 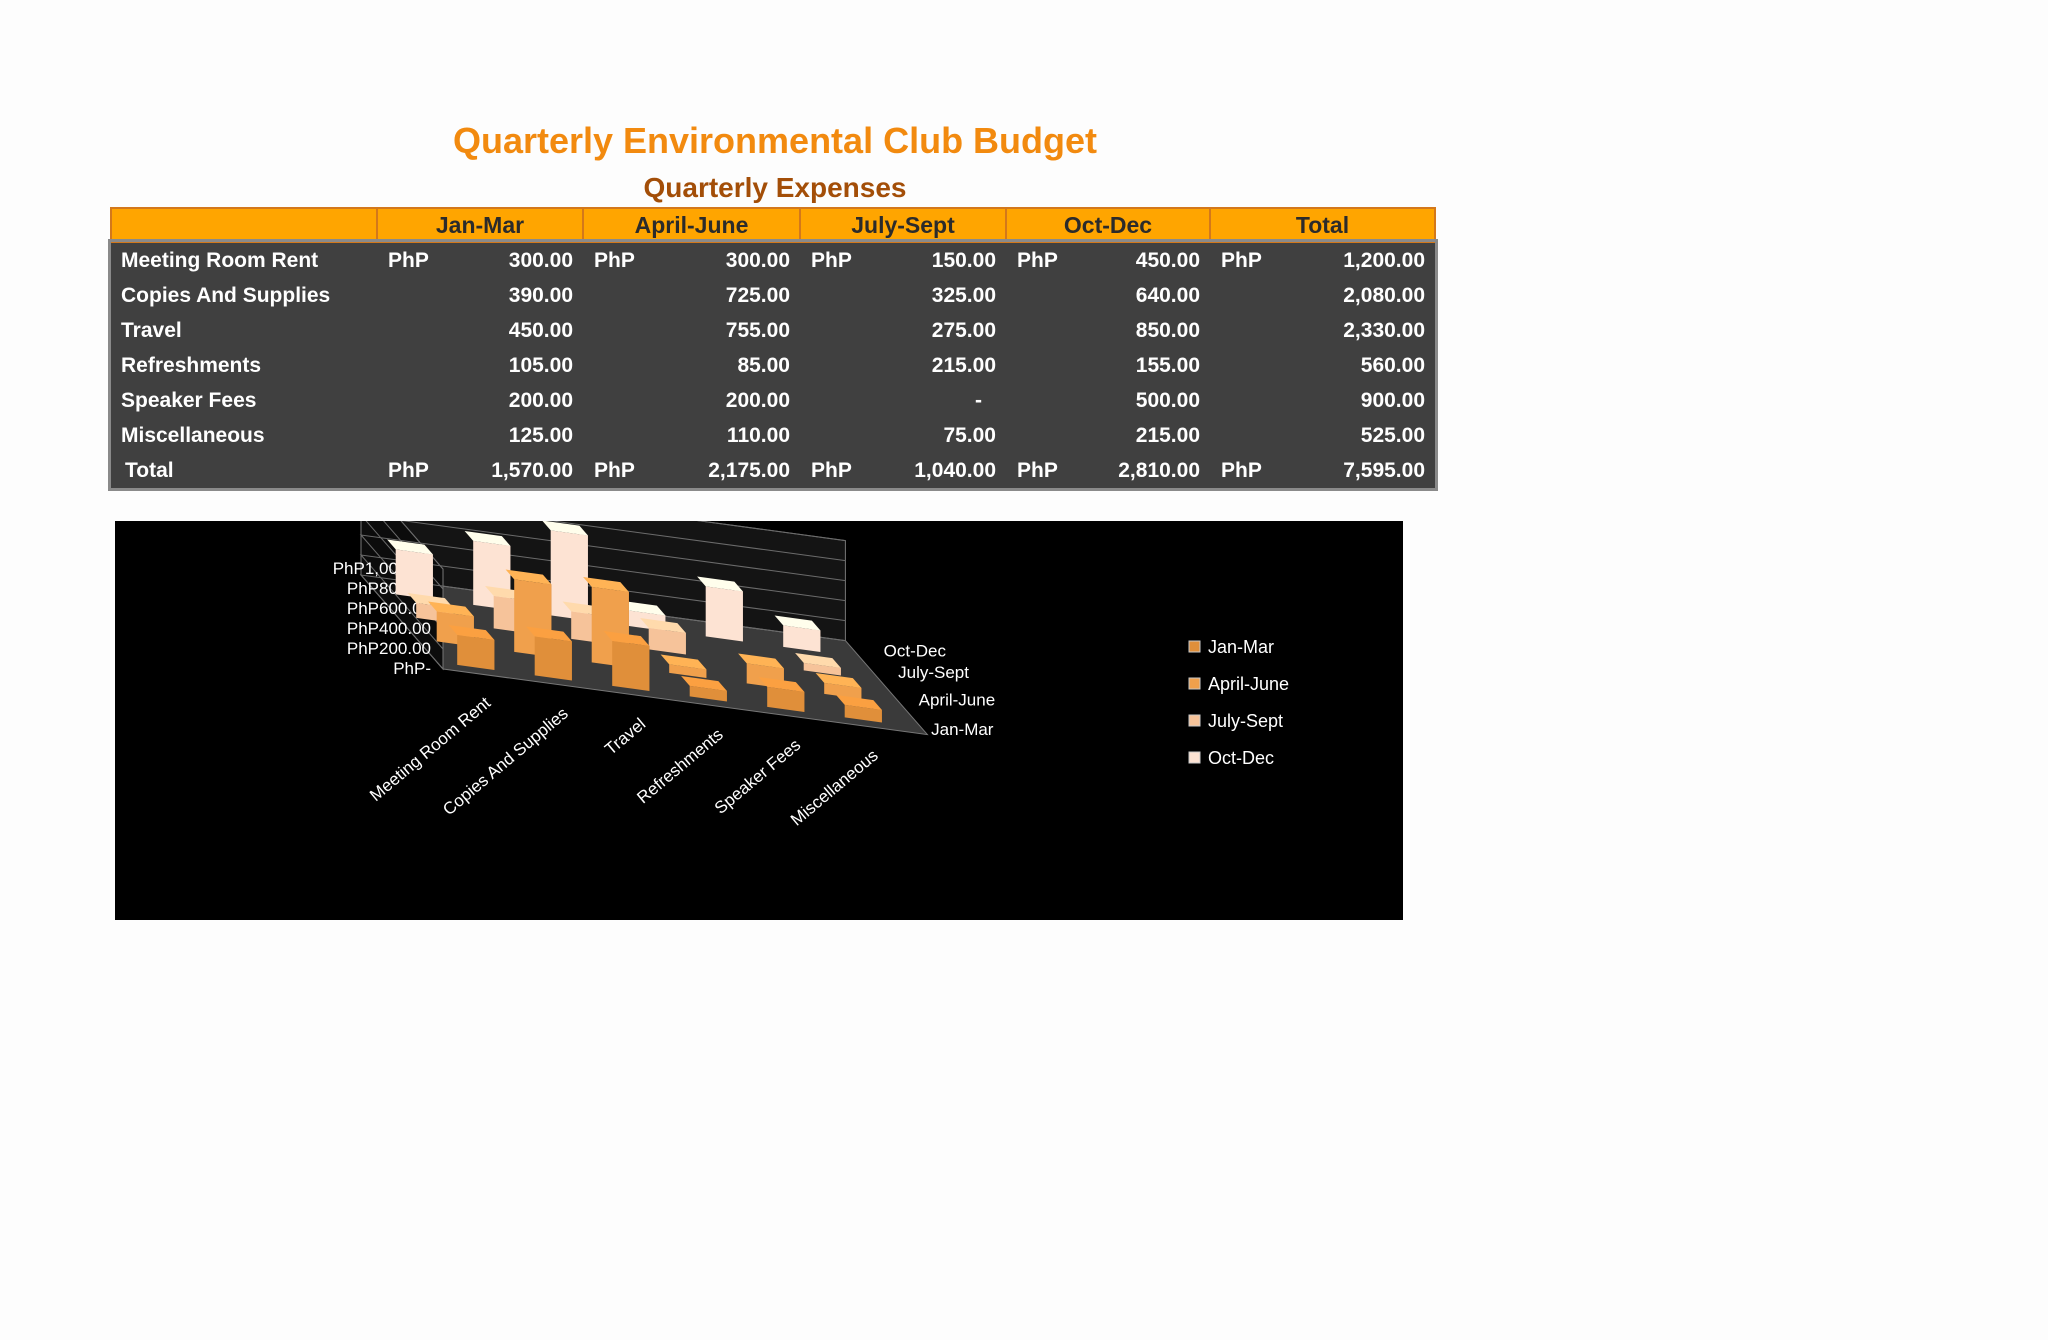 I want to click on row-label: Total, so click(x=244, y=470).